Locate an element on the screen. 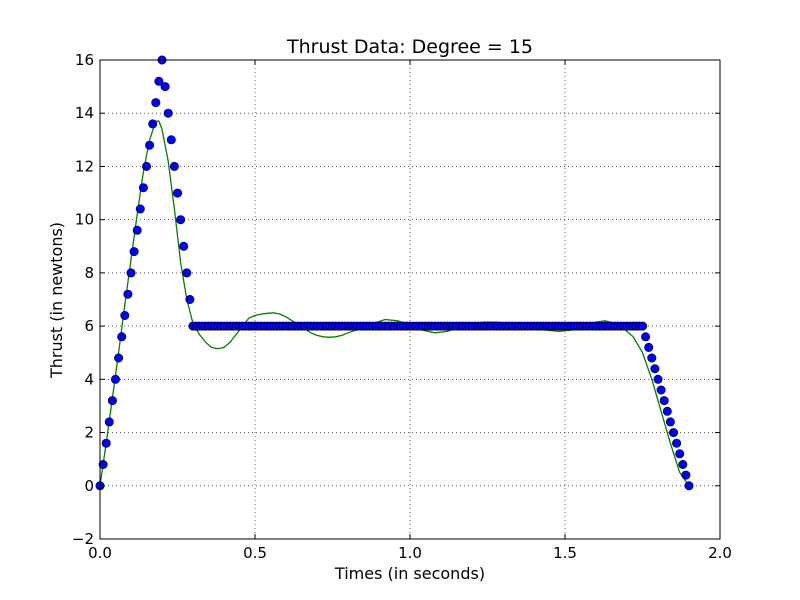  x-axis-label: Times (in seconds) is located at coordinates (409, 573).